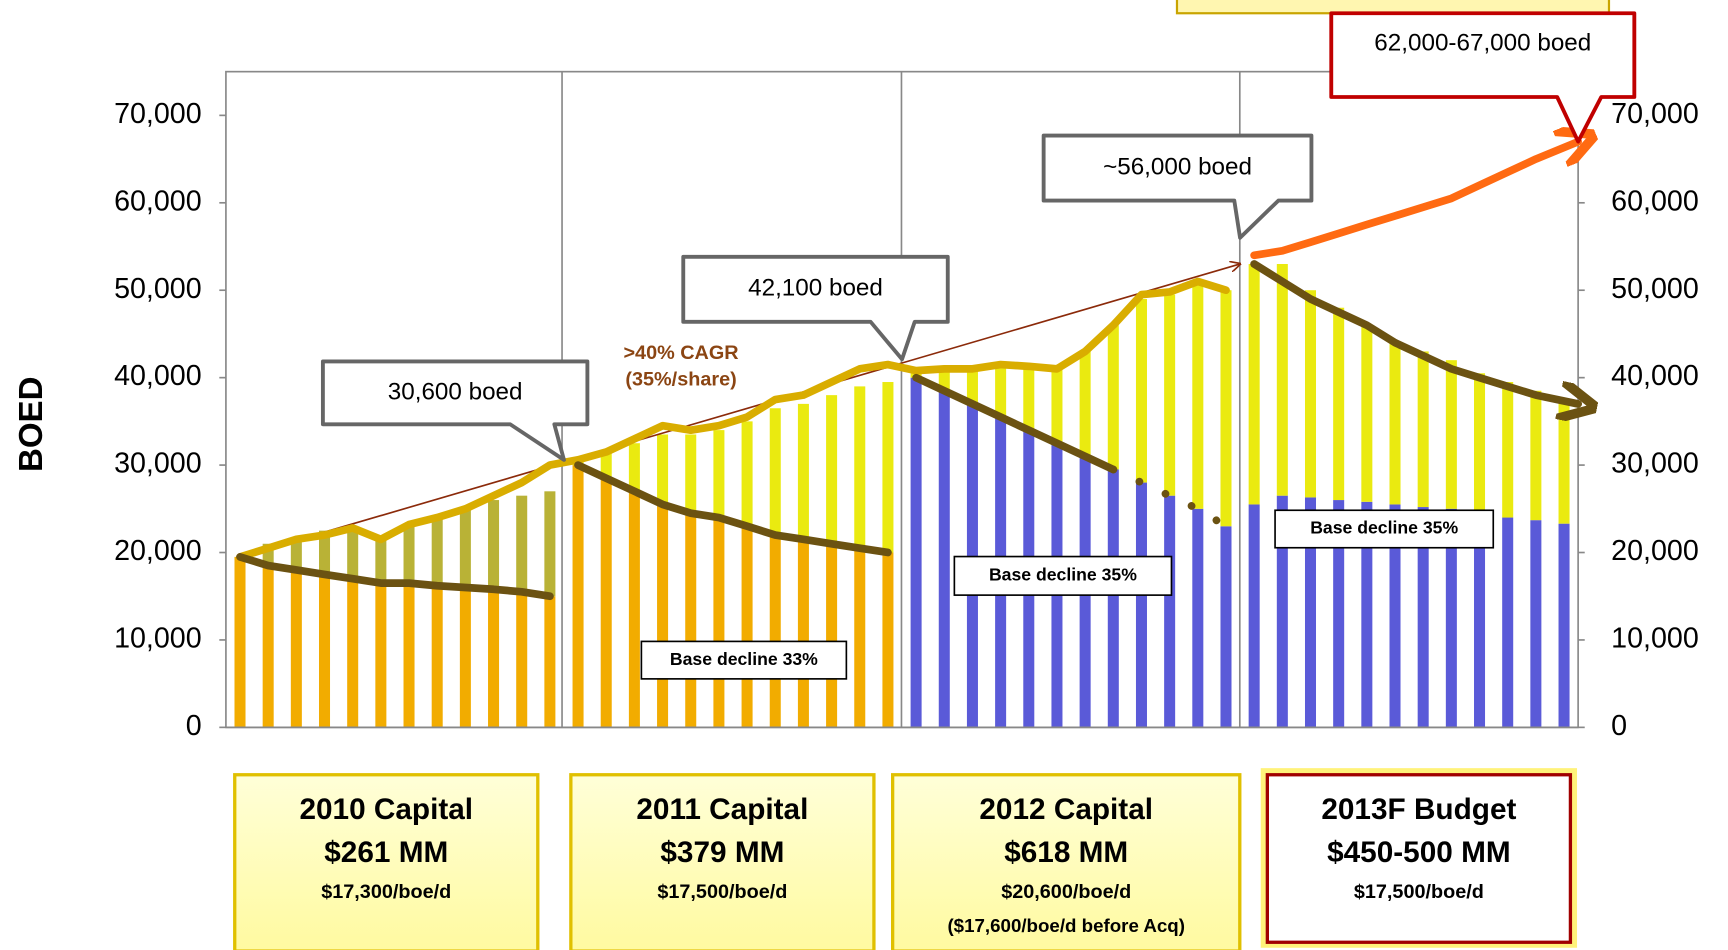 This screenshot has height=950, width=1728. Describe the element at coordinates (722, 809) in the screenshot. I see `capital-title: 2011 Capital` at that location.